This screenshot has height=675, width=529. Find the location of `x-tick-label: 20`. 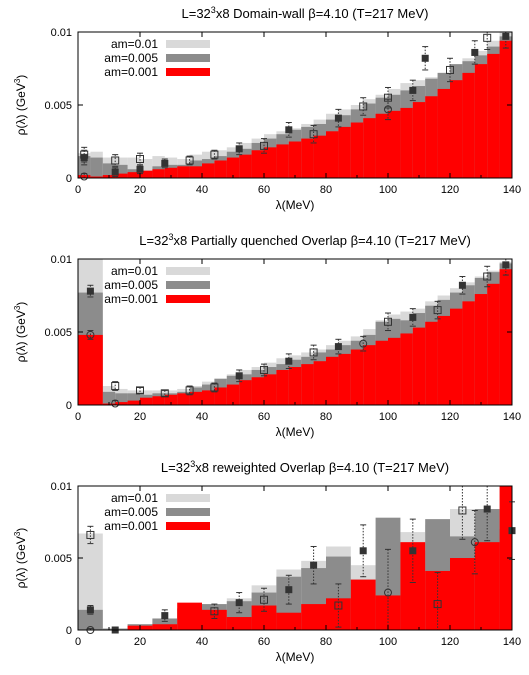

x-tick-label: 20 is located at coordinates (140, 642).